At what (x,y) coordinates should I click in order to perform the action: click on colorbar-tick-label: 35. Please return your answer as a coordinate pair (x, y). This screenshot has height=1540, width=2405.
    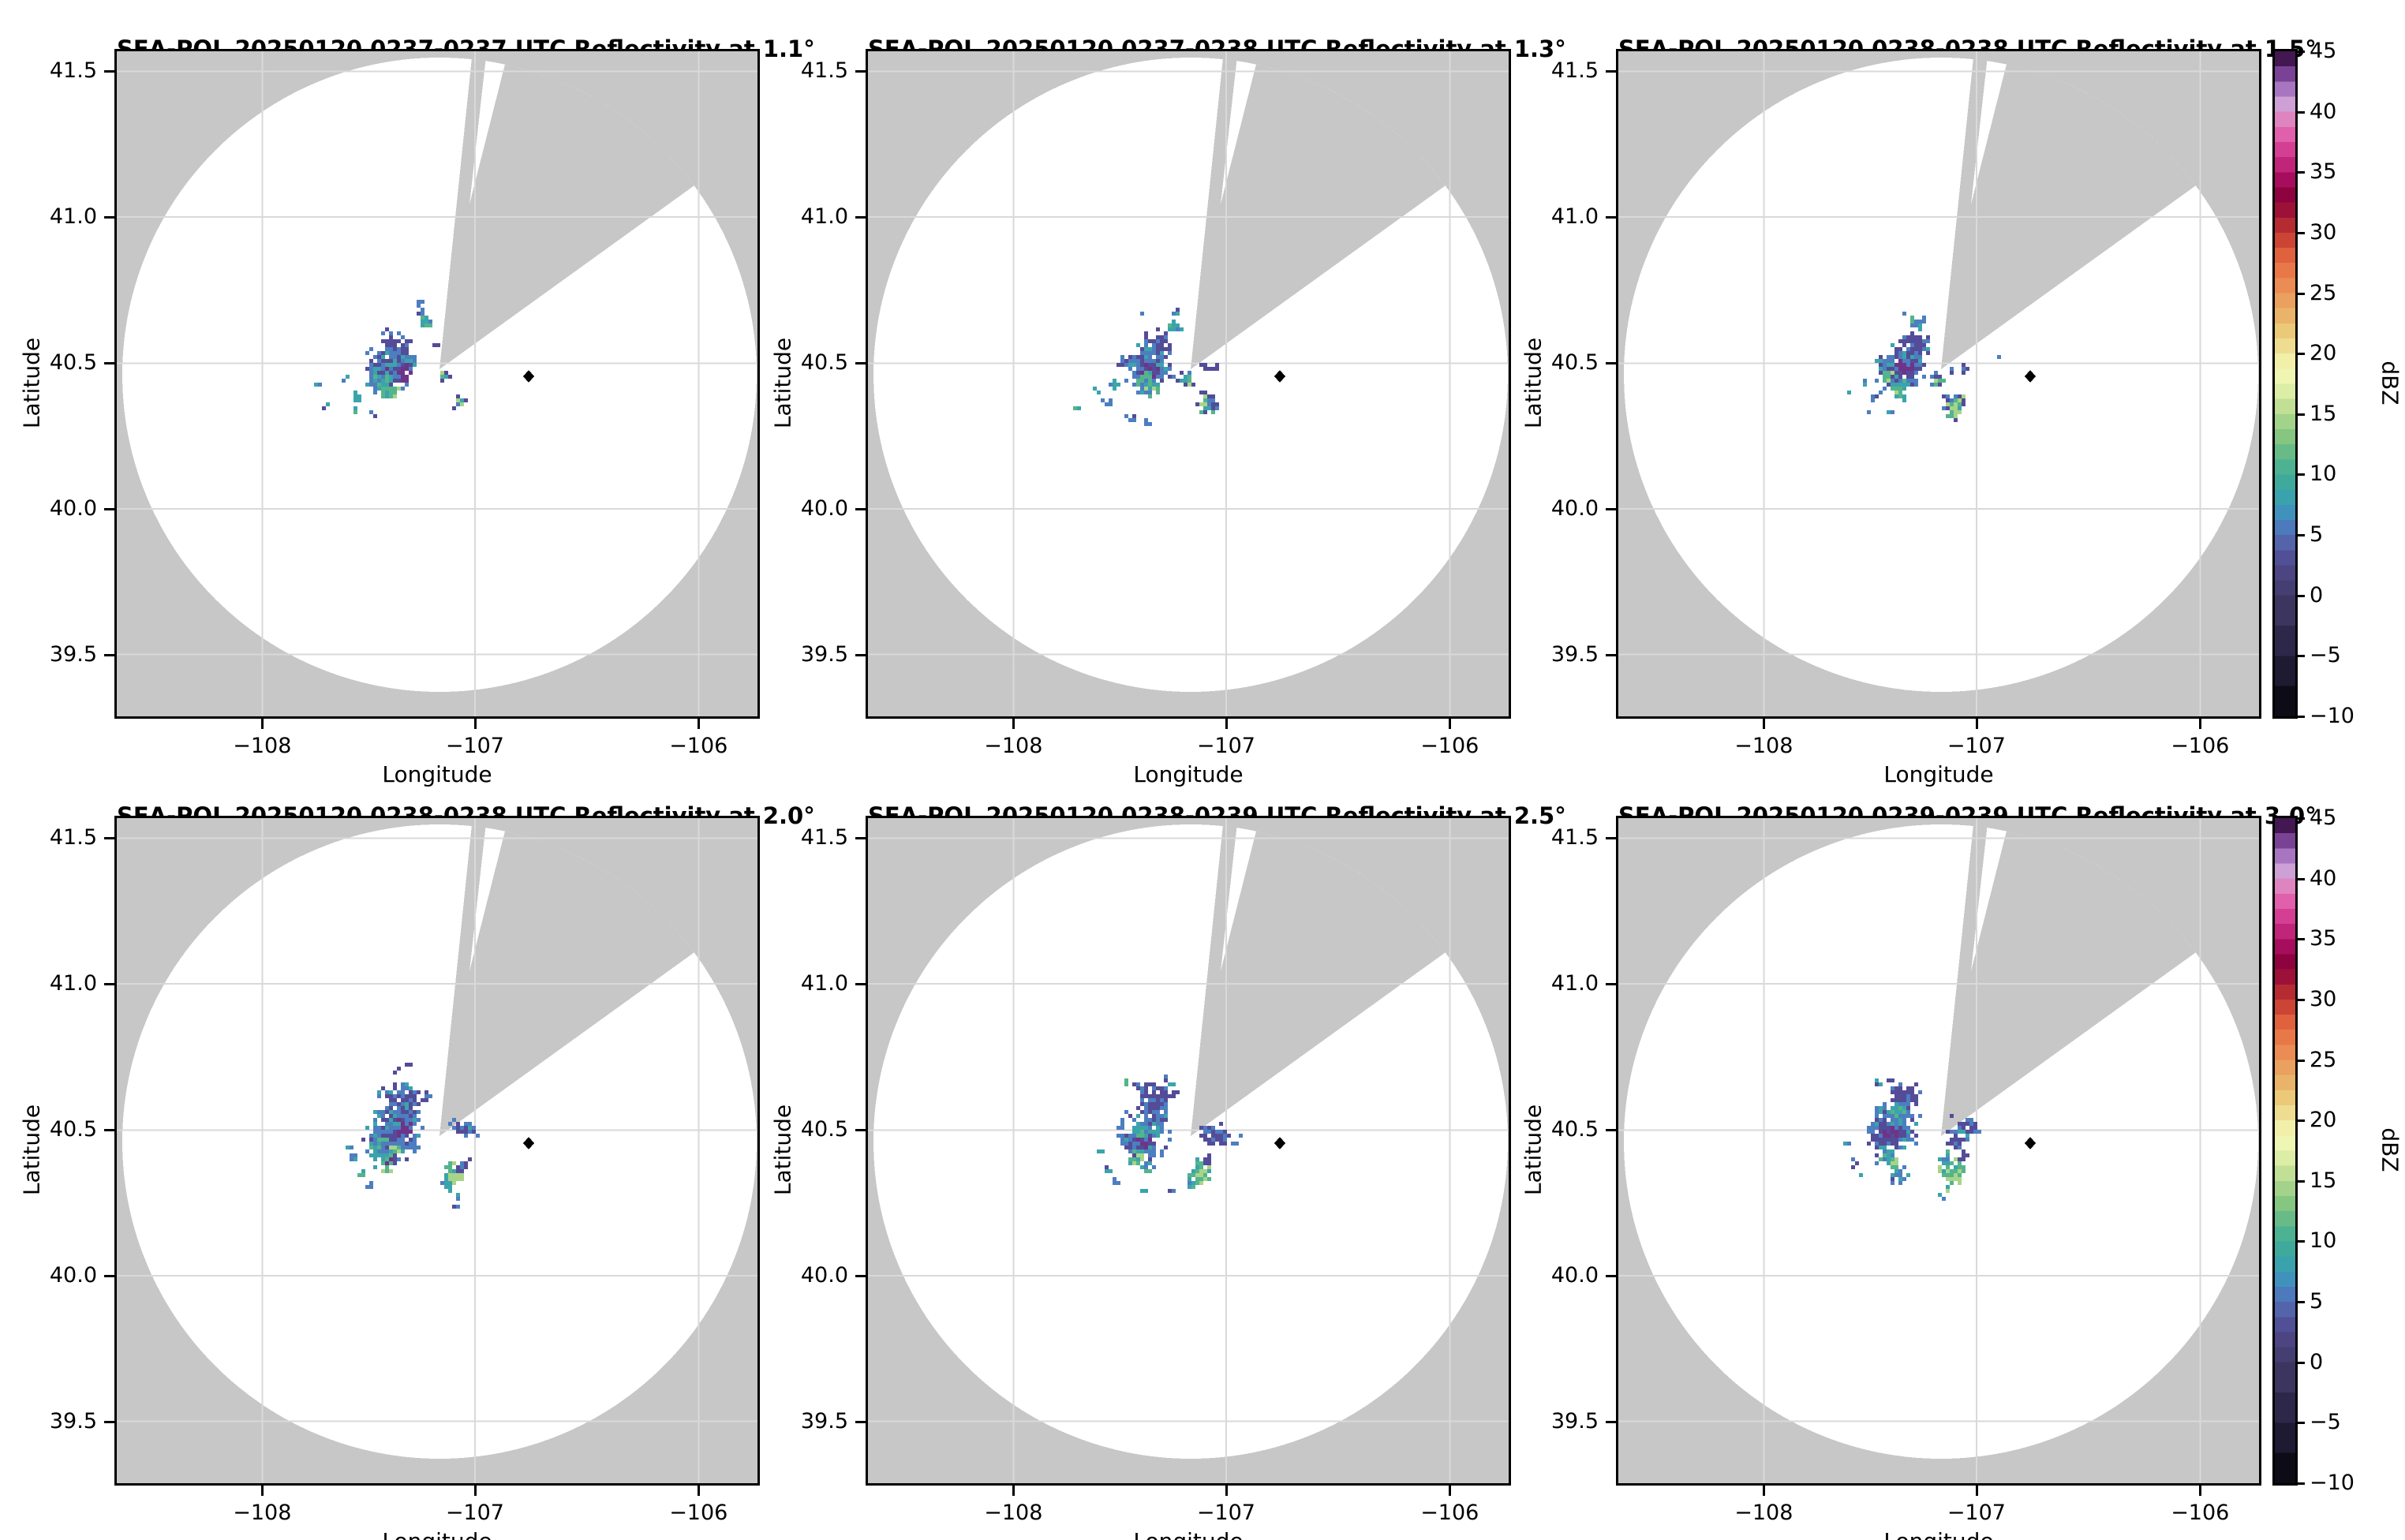
    Looking at the image, I should click on (2323, 938).